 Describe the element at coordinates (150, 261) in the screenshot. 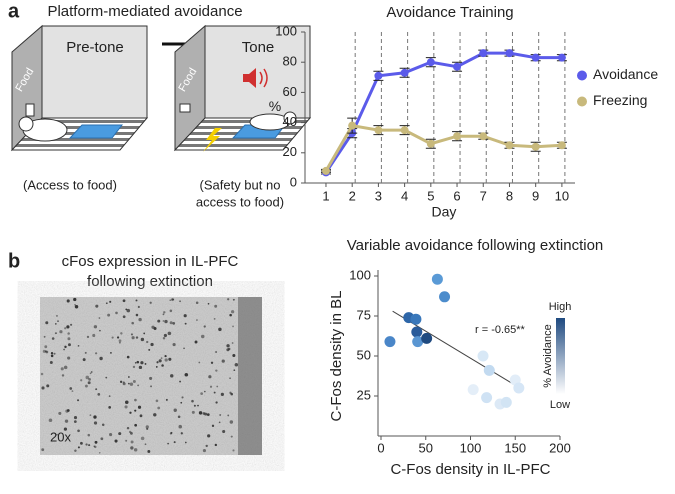

I see `micrograph-title: cFos expression in IL-PFC` at that location.